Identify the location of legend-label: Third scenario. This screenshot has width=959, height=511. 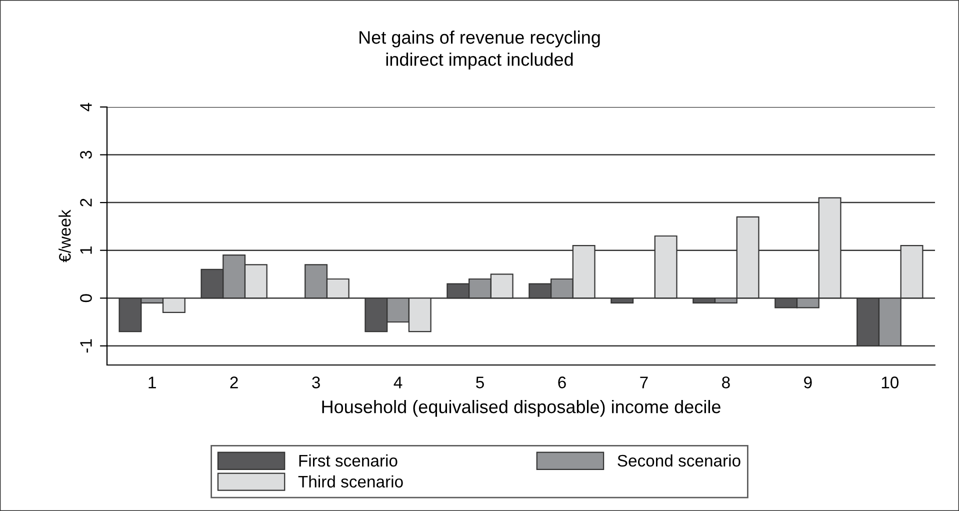
(350, 481).